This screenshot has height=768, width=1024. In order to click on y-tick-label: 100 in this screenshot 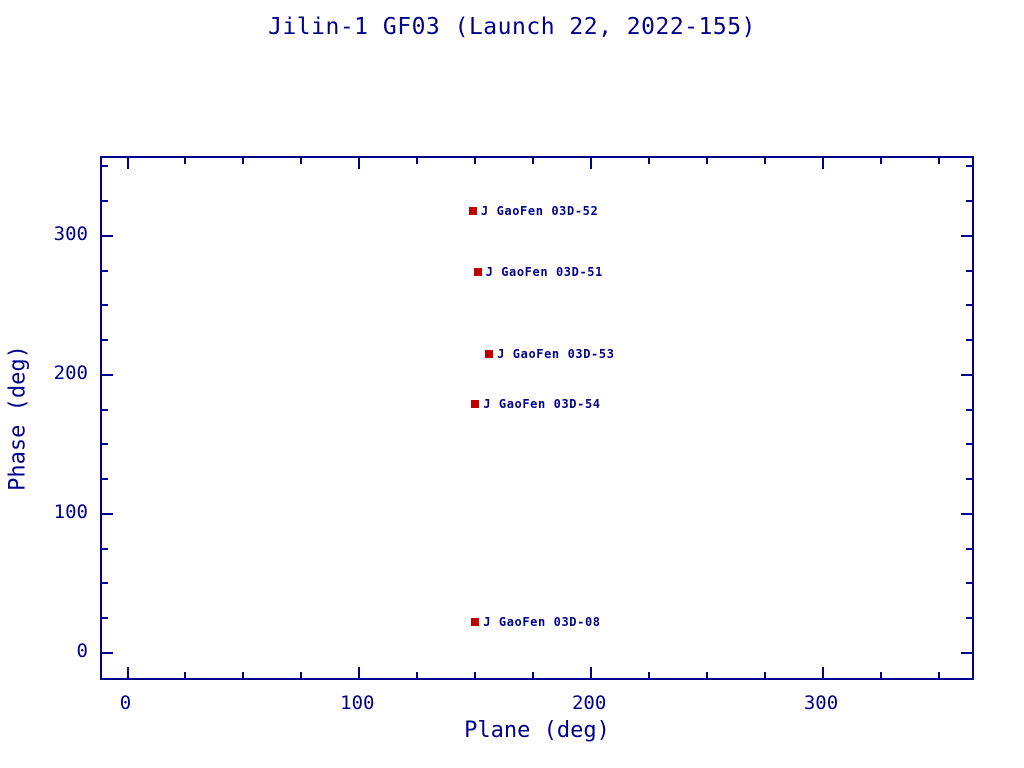, I will do `click(70, 511)`.